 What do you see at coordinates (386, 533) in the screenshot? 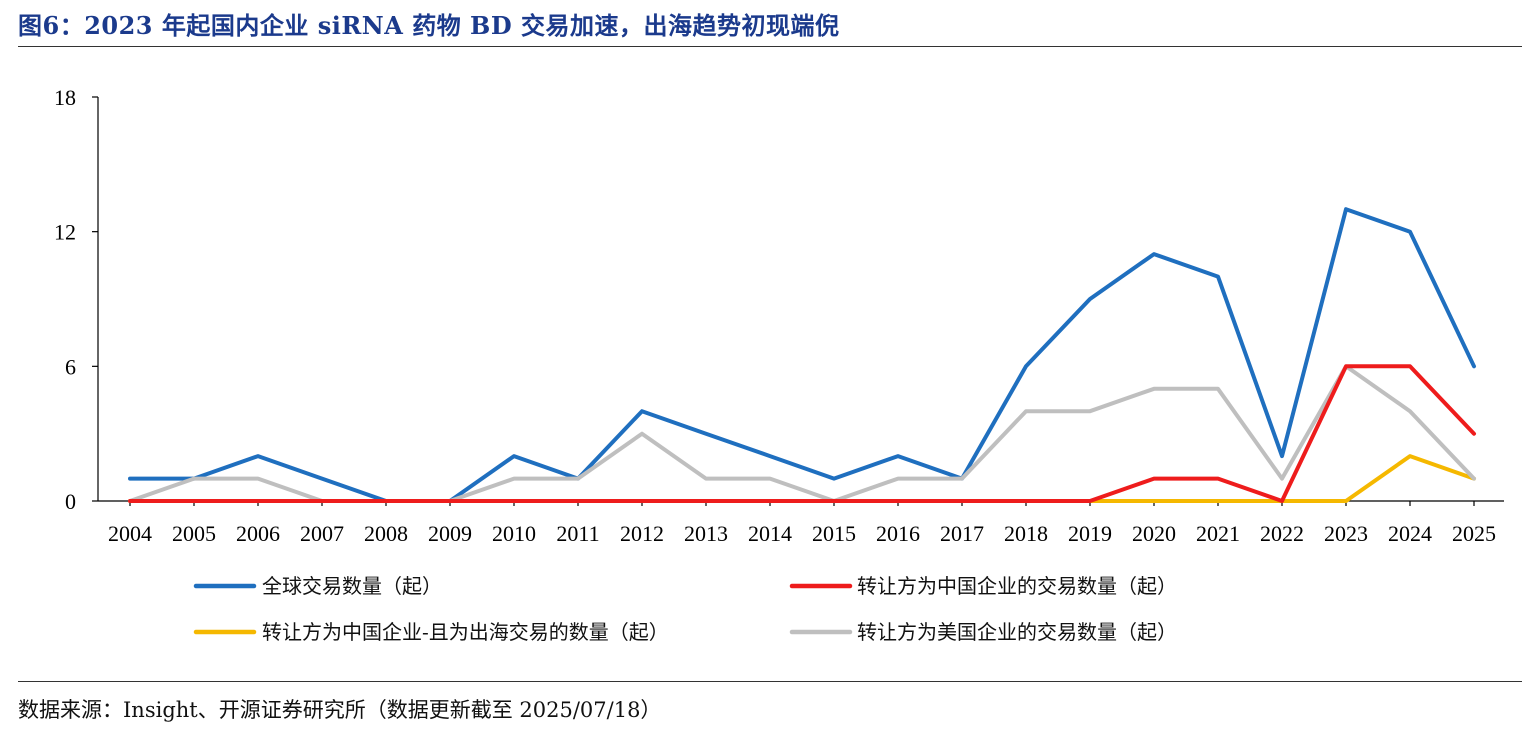
I see `x-tick-label: 2008` at bounding box center [386, 533].